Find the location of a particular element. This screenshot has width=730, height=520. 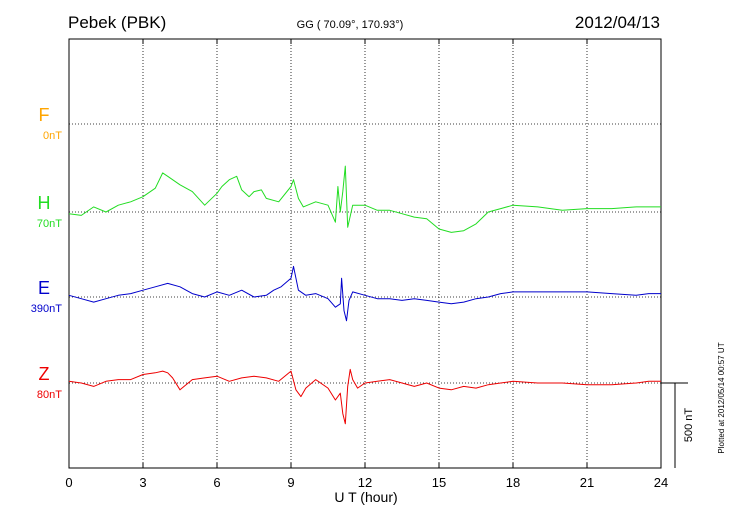

series-name-H: H is located at coordinates (44, 203).